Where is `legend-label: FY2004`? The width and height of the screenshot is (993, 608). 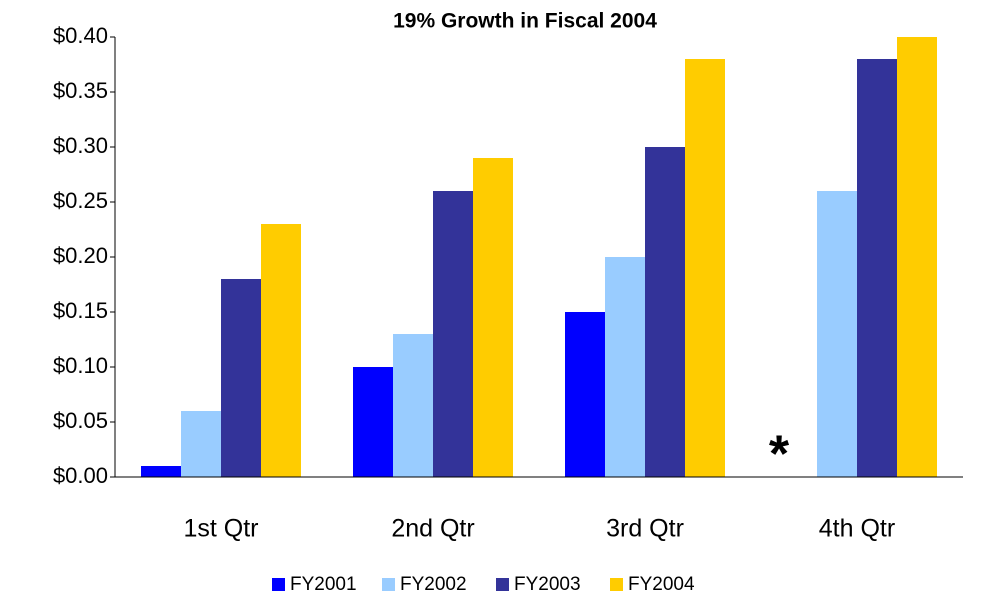 legend-label: FY2004 is located at coordinates (661, 584).